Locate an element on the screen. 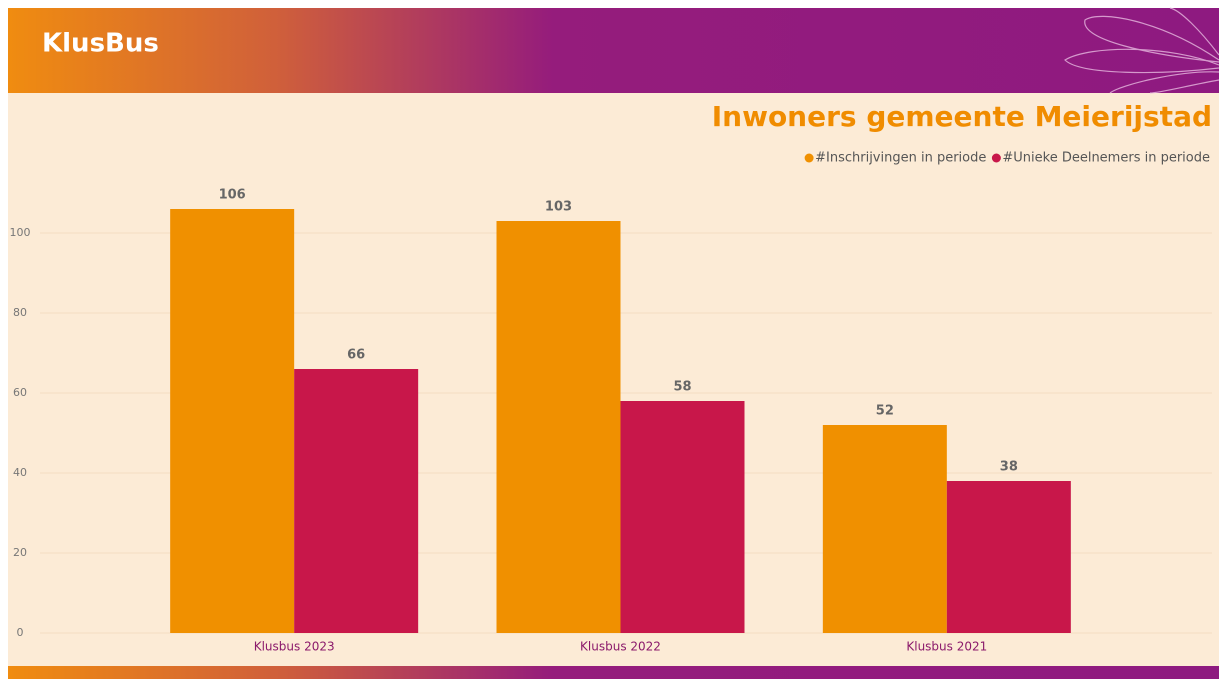  data-label: 52 is located at coordinates (885, 411).